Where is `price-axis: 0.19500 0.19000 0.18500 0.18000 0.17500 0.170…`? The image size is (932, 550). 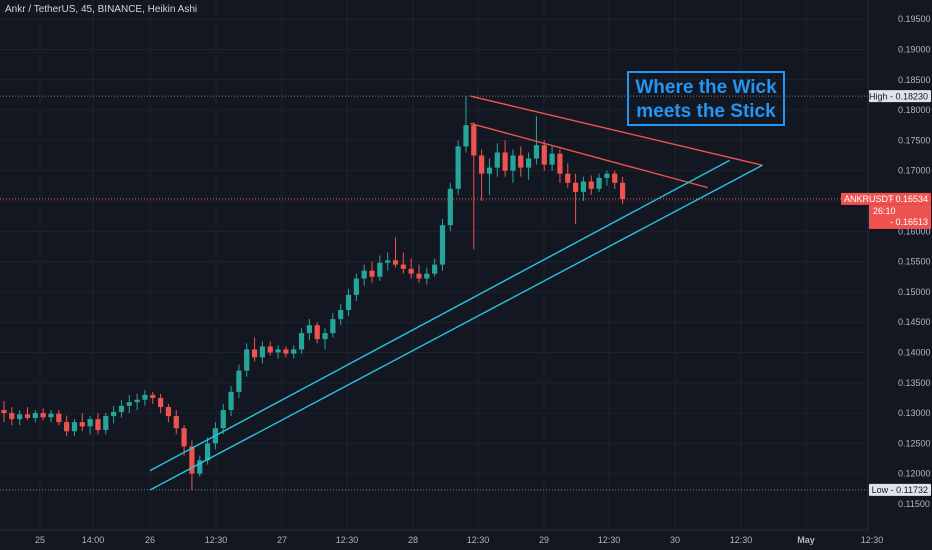
price-axis: 0.19500 0.19000 0.18500 0.18000 0.17500 0.170… is located at coordinates (899, 275).